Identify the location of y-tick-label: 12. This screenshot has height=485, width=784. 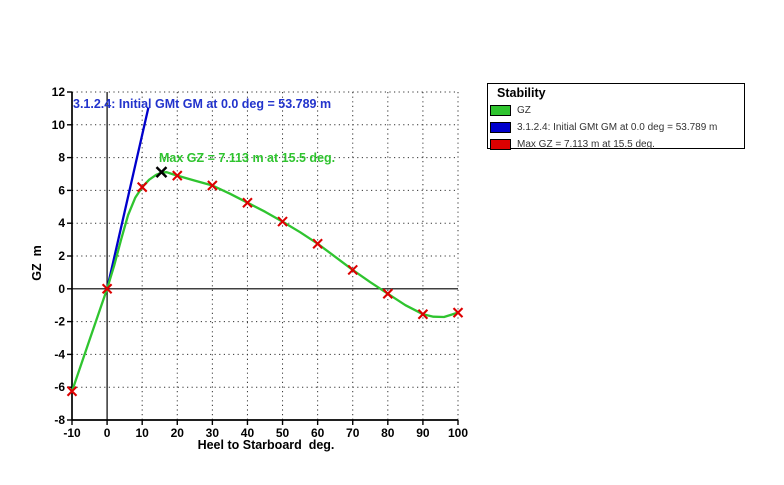
(59, 92).